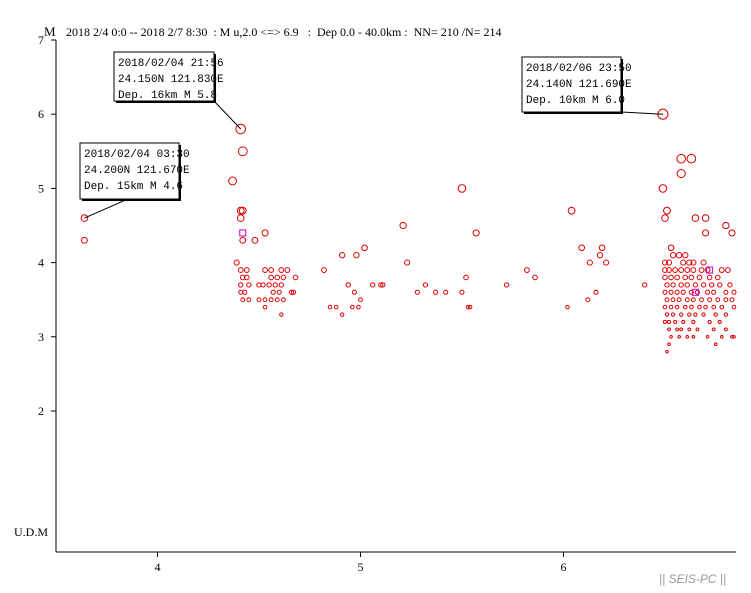 This screenshot has width=751, height=593. What do you see at coordinates (641, 113) in the screenshot?
I see `callout-leader-line` at bounding box center [641, 113].